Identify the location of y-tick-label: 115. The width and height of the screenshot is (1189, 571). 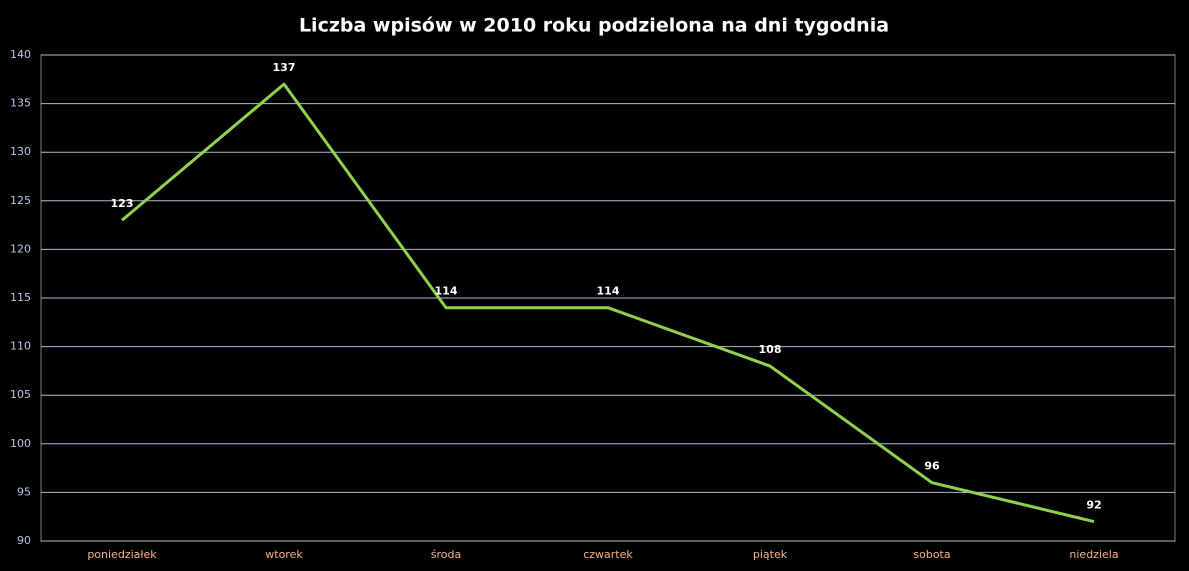
(20, 297).